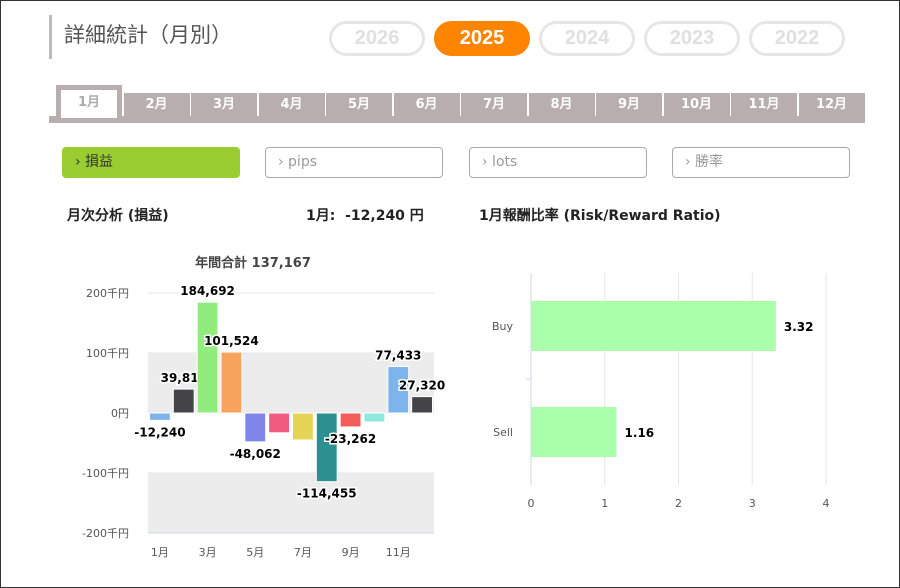 Image resolution: width=900 pixels, height=588 pixels. Describe the element at coordinates (107, 293) in the screenshot. I see `y-tick-label: 200千円` at that location.